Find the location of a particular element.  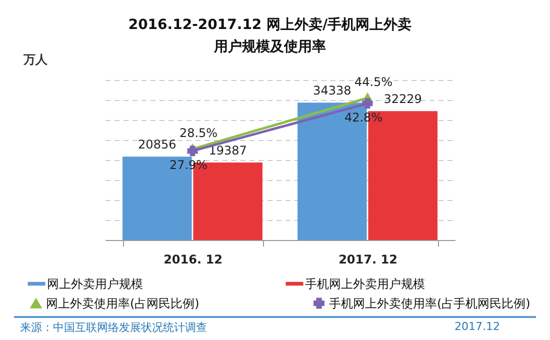

text: 2017.12 is located at coordinates (477, 326).